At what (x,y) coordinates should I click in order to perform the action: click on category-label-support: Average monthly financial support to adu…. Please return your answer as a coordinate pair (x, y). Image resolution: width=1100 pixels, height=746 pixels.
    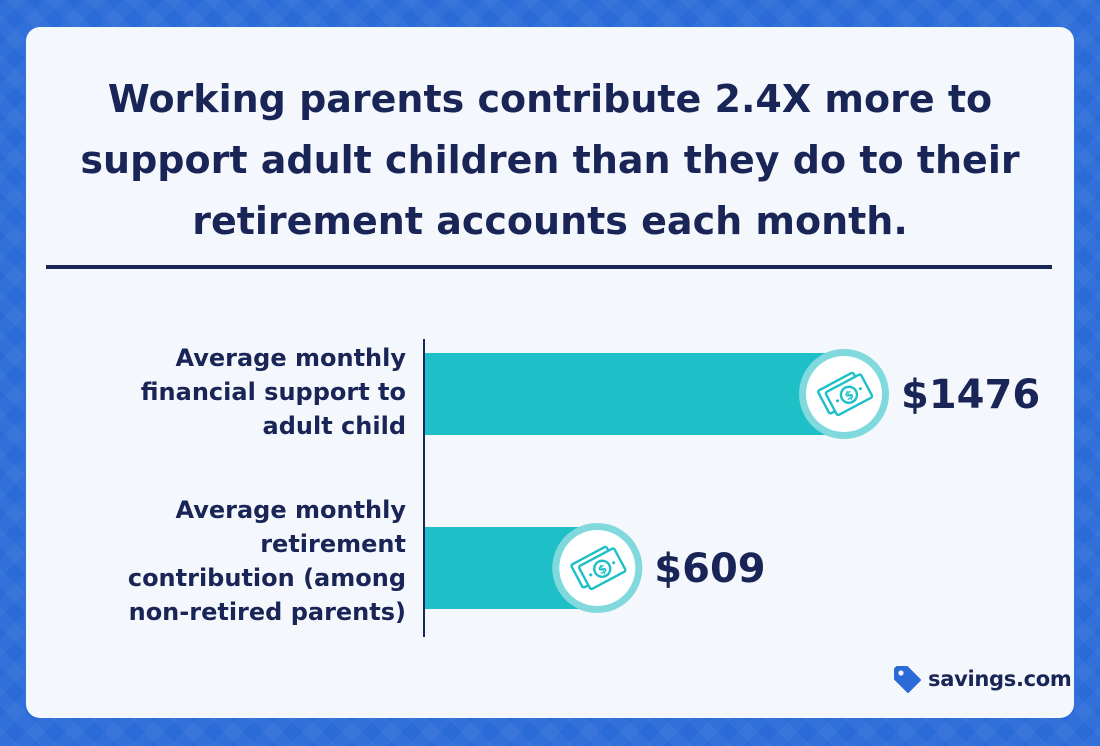
    Looking at the image, I should click on (273, 392).